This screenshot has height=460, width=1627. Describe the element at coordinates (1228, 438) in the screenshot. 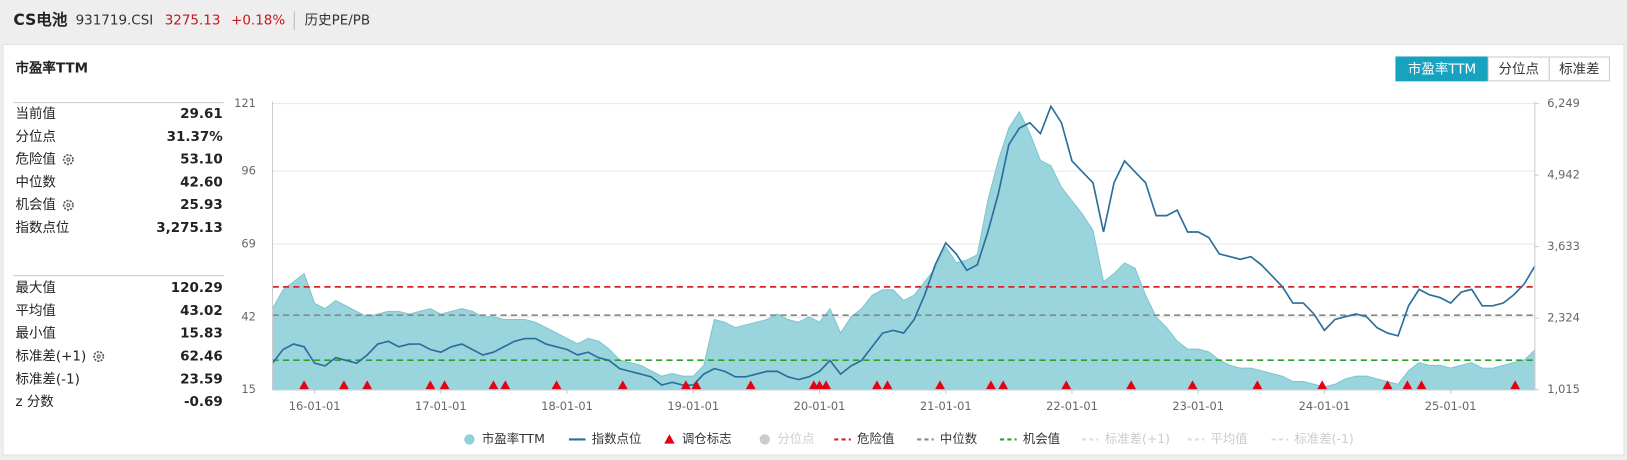

I see `legend-label: 平均值` at that location.